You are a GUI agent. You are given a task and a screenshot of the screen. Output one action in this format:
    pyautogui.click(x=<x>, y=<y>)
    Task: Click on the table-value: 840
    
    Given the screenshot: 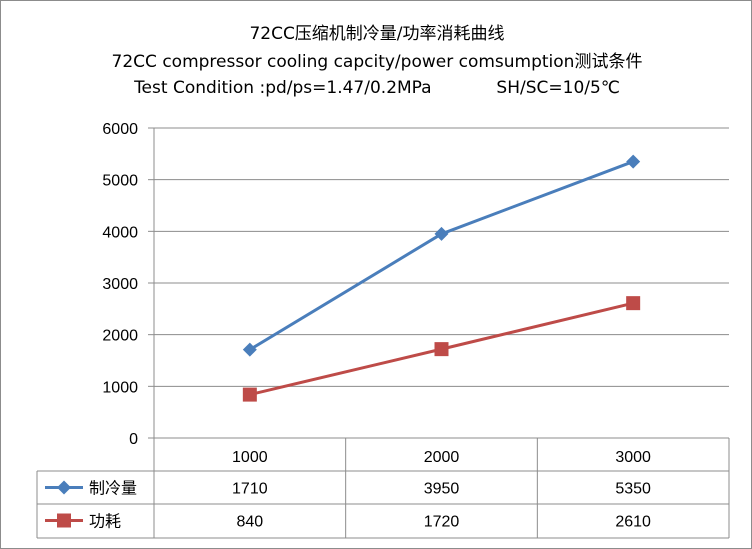 What is the action you would take?
    pyautogui.click(x=249, y=522)
    